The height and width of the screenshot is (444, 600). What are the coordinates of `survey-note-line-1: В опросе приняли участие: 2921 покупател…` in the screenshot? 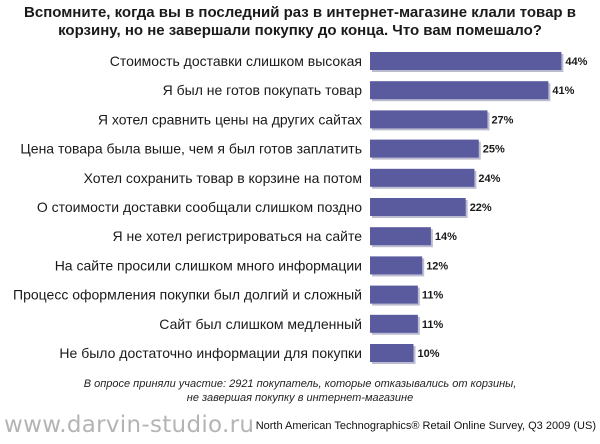 It's located at (300, 384).